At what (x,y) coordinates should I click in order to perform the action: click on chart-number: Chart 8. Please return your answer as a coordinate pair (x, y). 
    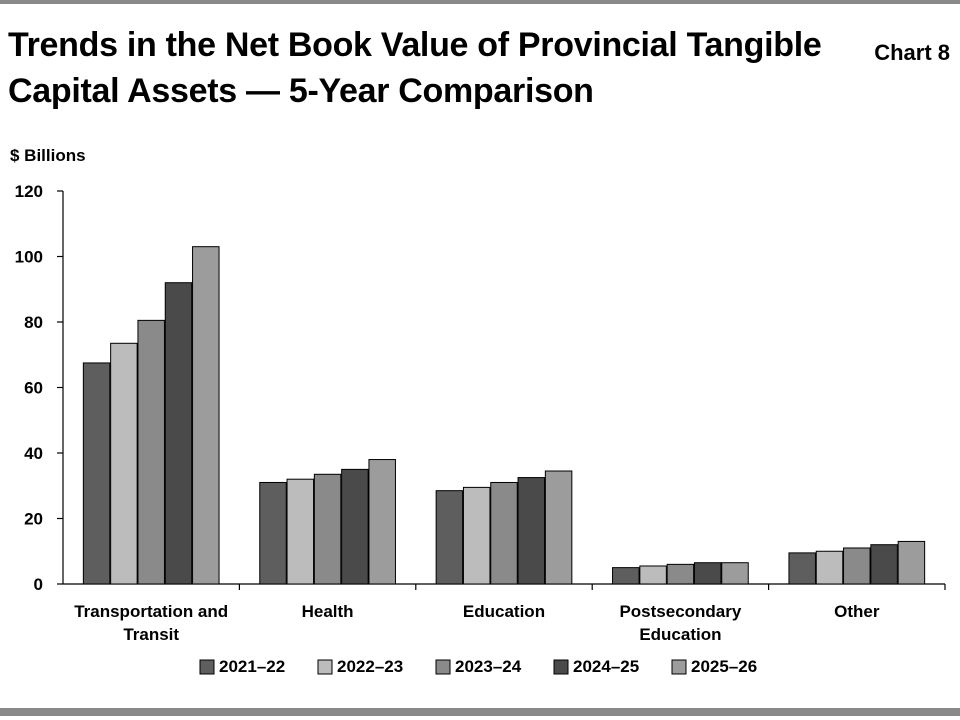
    Looking at the image, I should click on (912, 52).